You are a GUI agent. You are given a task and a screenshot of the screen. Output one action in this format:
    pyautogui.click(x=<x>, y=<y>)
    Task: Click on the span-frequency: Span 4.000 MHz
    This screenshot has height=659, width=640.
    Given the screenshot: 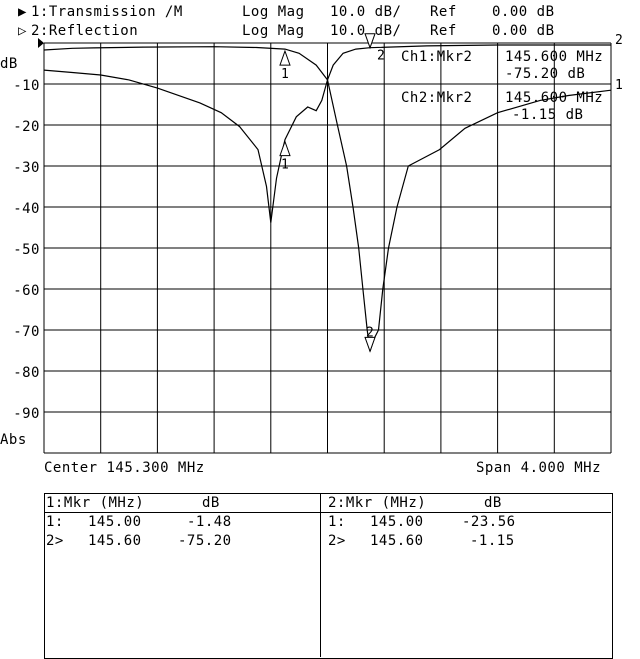 What is the action you would take?
    pyautogui.click(x=539, y=468)
    